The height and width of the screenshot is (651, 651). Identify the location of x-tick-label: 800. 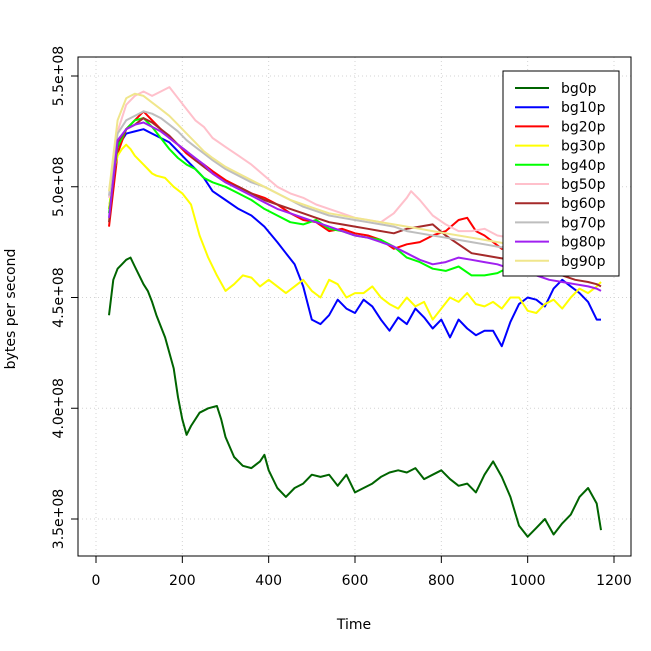
(441, 581).